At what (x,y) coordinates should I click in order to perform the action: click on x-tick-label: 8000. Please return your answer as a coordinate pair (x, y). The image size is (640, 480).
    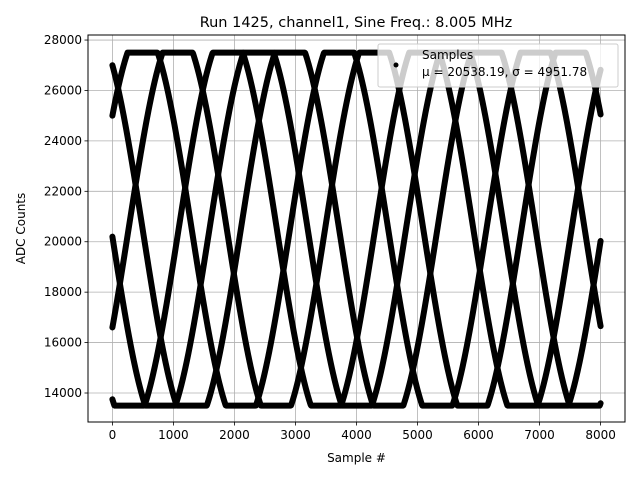
    Looking at the image, I should click on (600, 435).